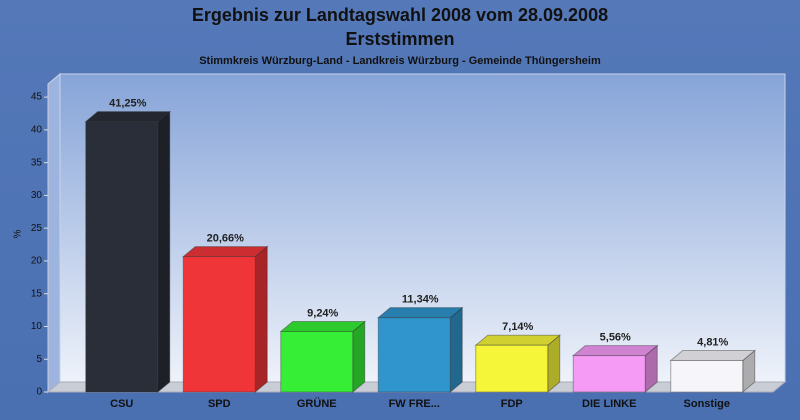  Describe the element at coordinates (54, 233) in the screenshot. I see `side-wall` at that location.